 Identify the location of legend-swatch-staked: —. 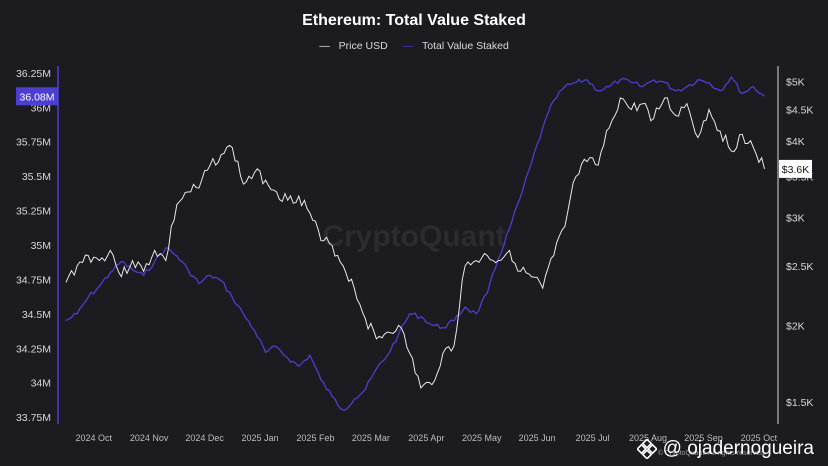
(408, 46).